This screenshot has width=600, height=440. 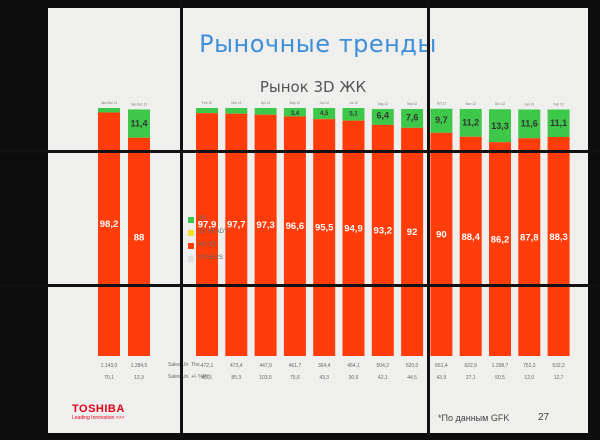 I want to click on chart-legend: 3D 3D READY NO 3D OTHERS, so click(x=208, y=239).